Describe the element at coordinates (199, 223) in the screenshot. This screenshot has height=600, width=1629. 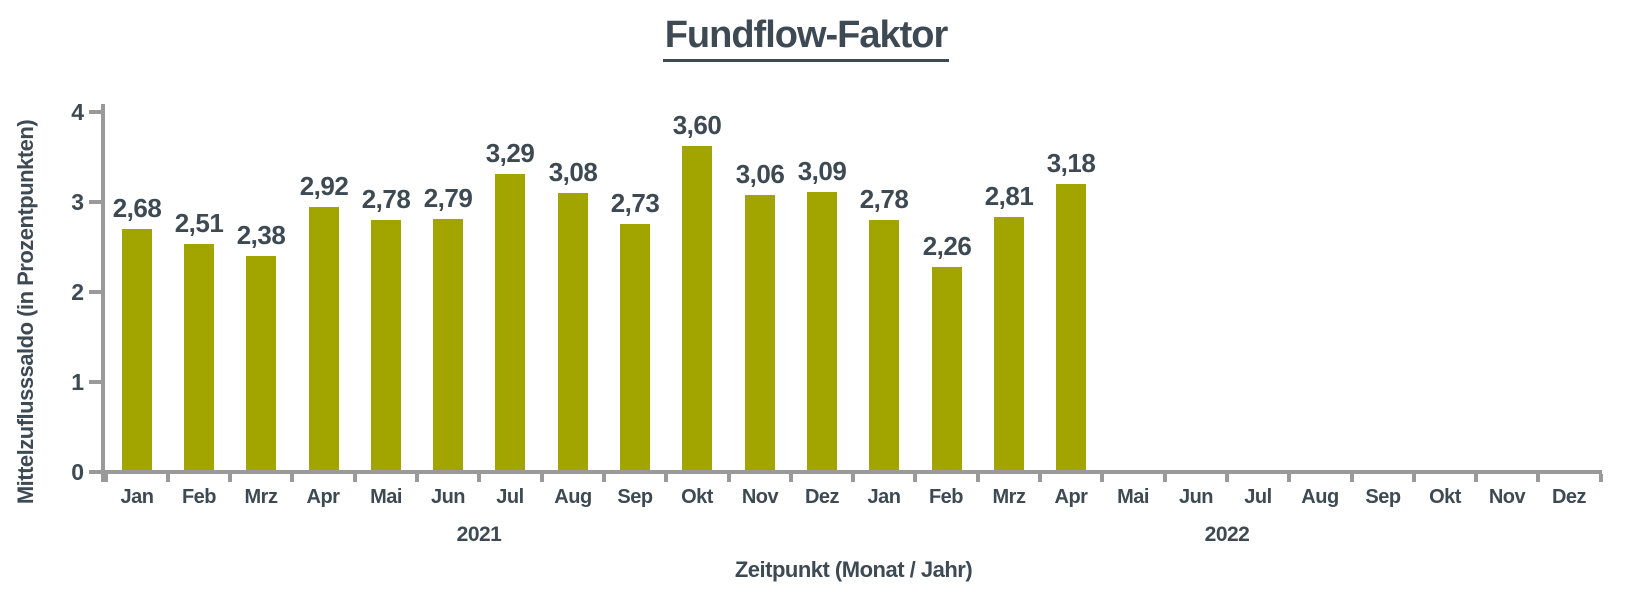
I see `bar-value-label: 2,51` at that location.